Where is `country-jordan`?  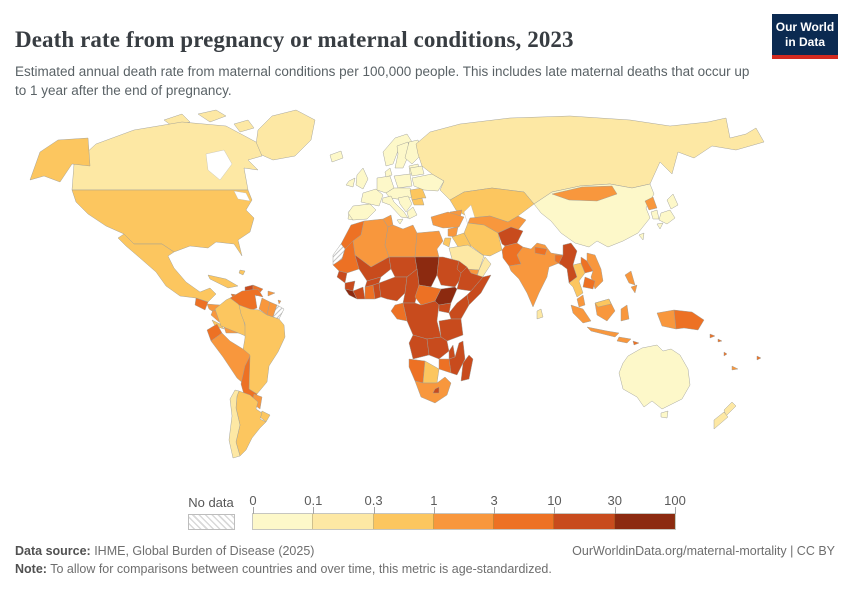 country-jordan is located at coordinates (447, 242).